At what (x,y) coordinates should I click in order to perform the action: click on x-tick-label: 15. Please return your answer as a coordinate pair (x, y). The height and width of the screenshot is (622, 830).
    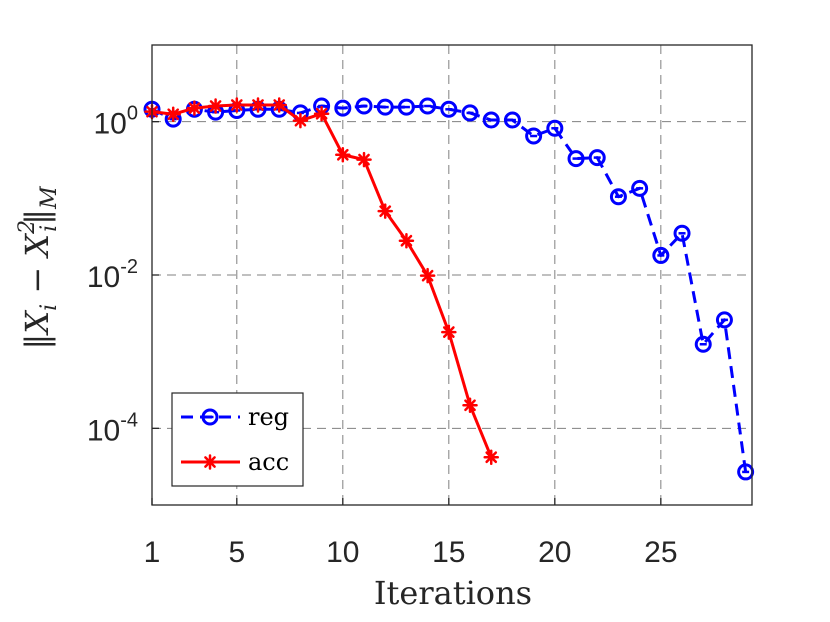
    Looking at the image, I should click on (448, 552).